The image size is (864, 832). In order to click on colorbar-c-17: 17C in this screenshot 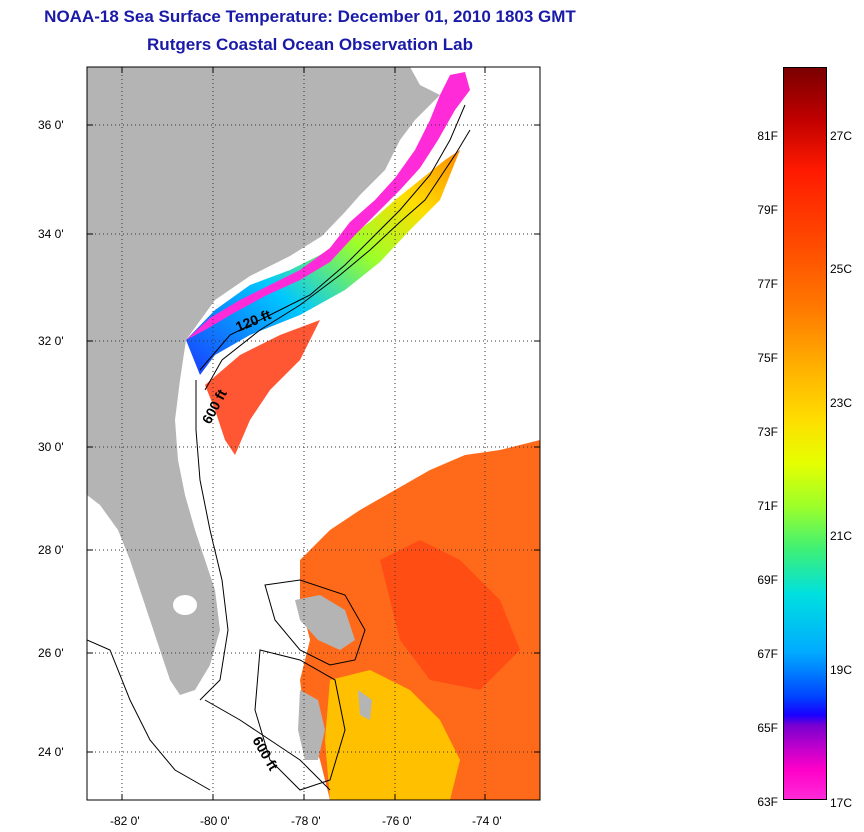, I will do `click(841, 803)`.